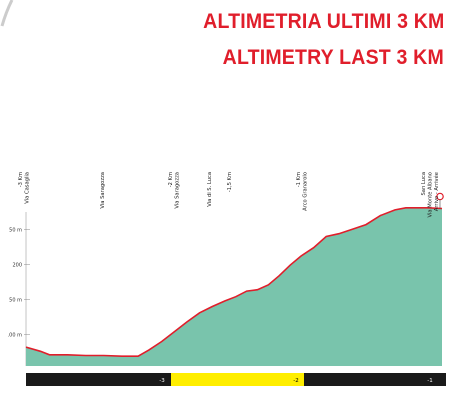 This screenshot has height=409, width=456. I want to click on marker-label: Via di S. Luca, so click(210, 189).